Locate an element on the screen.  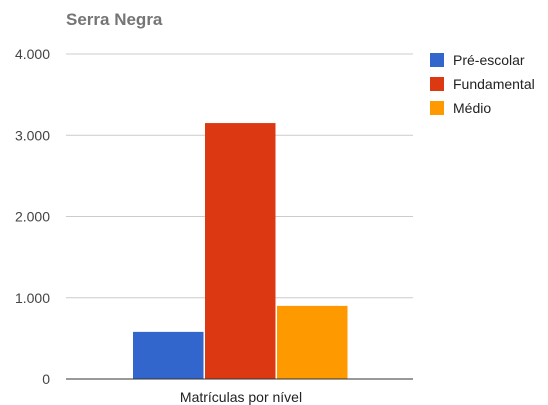
legend-label: Médio is located at coordinates (472, 108).